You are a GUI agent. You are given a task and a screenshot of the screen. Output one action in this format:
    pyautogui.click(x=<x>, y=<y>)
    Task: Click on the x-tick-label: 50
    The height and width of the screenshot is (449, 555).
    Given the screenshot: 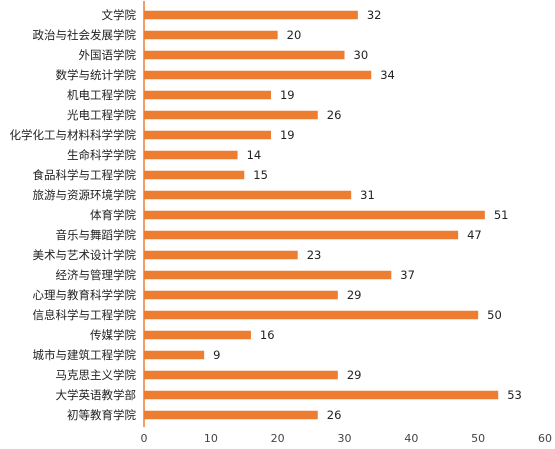 What is the action you would take?
    pyautogui.click(x=478, y=438)
    